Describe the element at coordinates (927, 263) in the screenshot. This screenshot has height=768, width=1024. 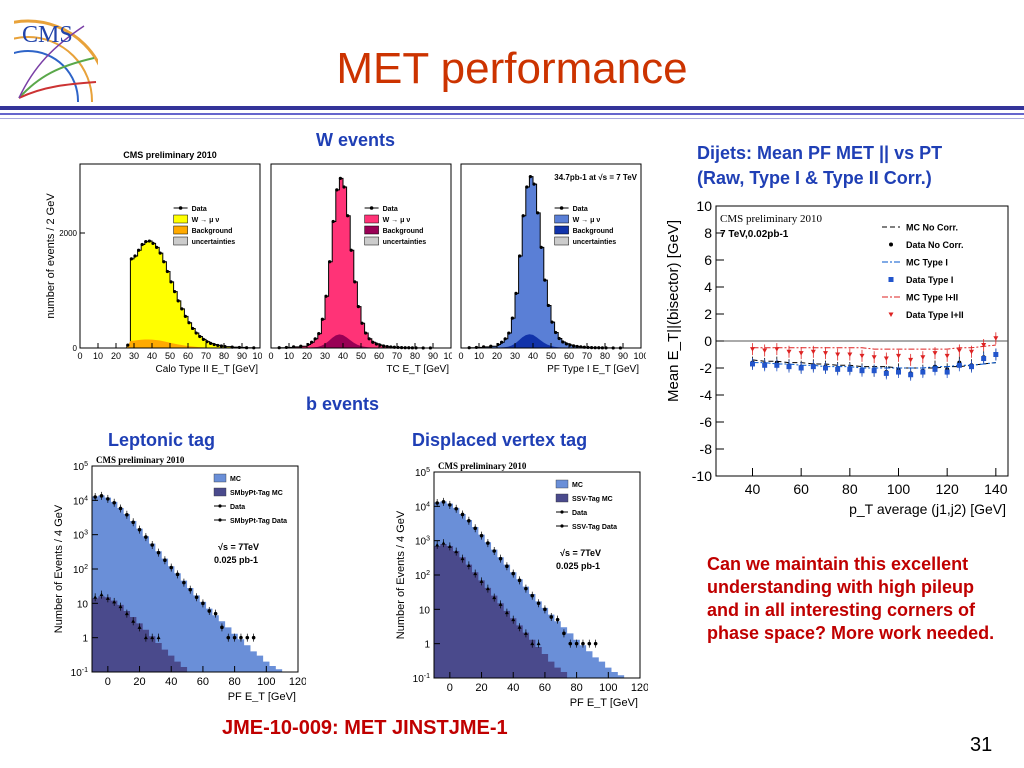
I see `legend-label: MC Type I` at that location.